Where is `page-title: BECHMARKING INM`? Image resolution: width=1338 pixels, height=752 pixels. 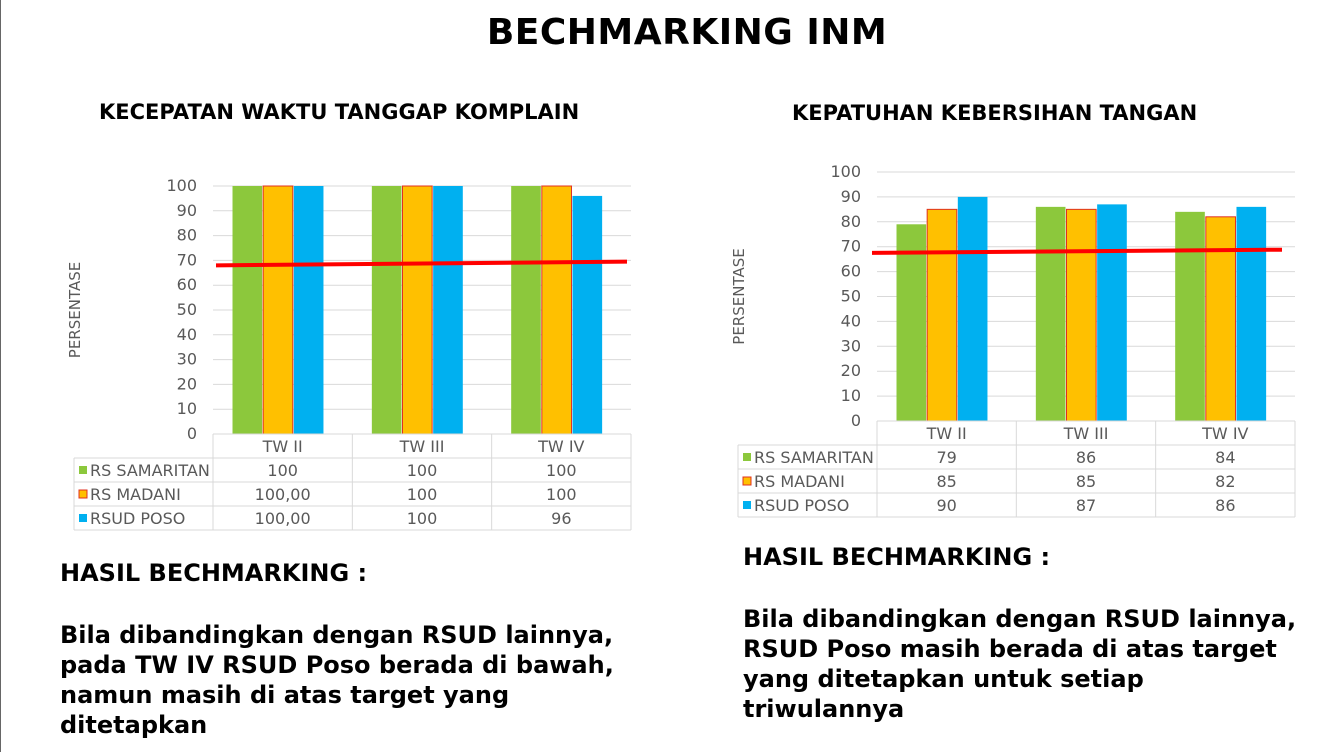
page-title: BECHMARKING INM is located at coordinates (687, 32).